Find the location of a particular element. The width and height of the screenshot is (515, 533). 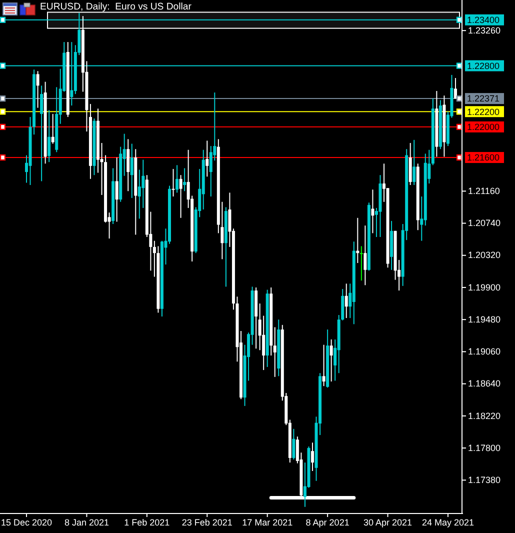

y-tick-label: 1.18640 is located at coordinates (484, 383).